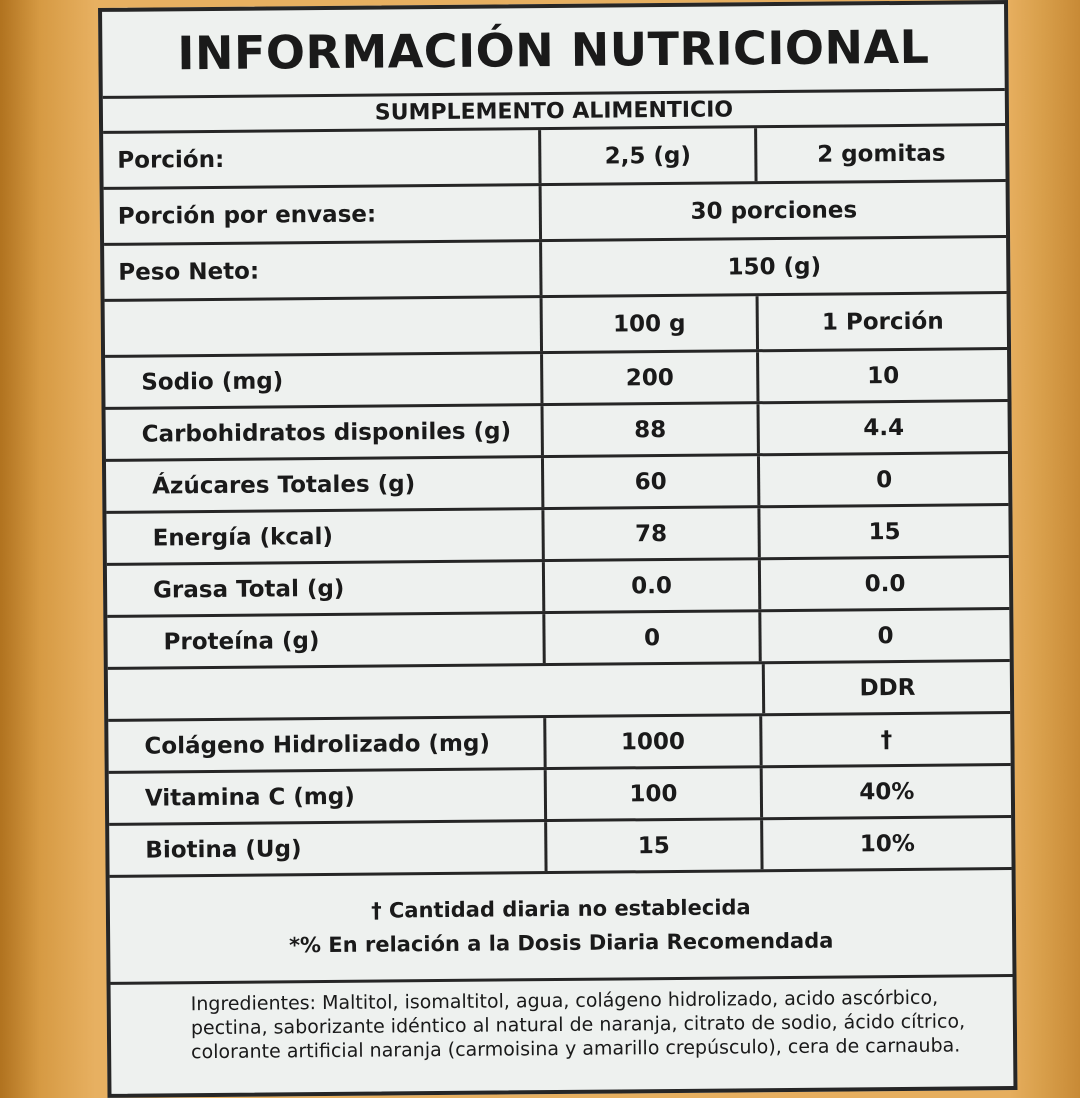  Describe the element at coordinates (323, 270) in the screenshot. I see `net-weight-label: Peso Neto:` at that location.